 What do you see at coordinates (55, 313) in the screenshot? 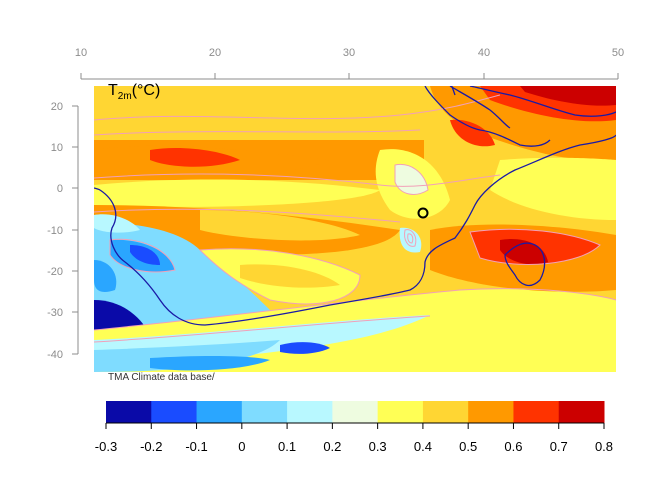
I see `lat-tick-label: -30` at bounding box center [55, 313].